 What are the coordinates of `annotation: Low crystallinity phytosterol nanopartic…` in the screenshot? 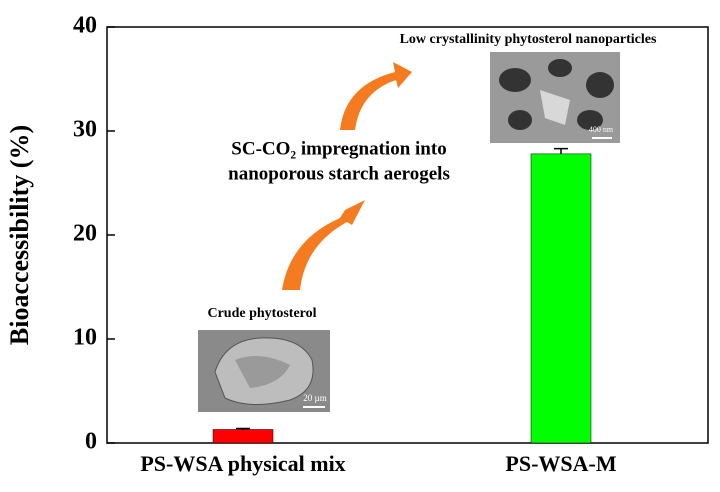 It's located at (528, 39).